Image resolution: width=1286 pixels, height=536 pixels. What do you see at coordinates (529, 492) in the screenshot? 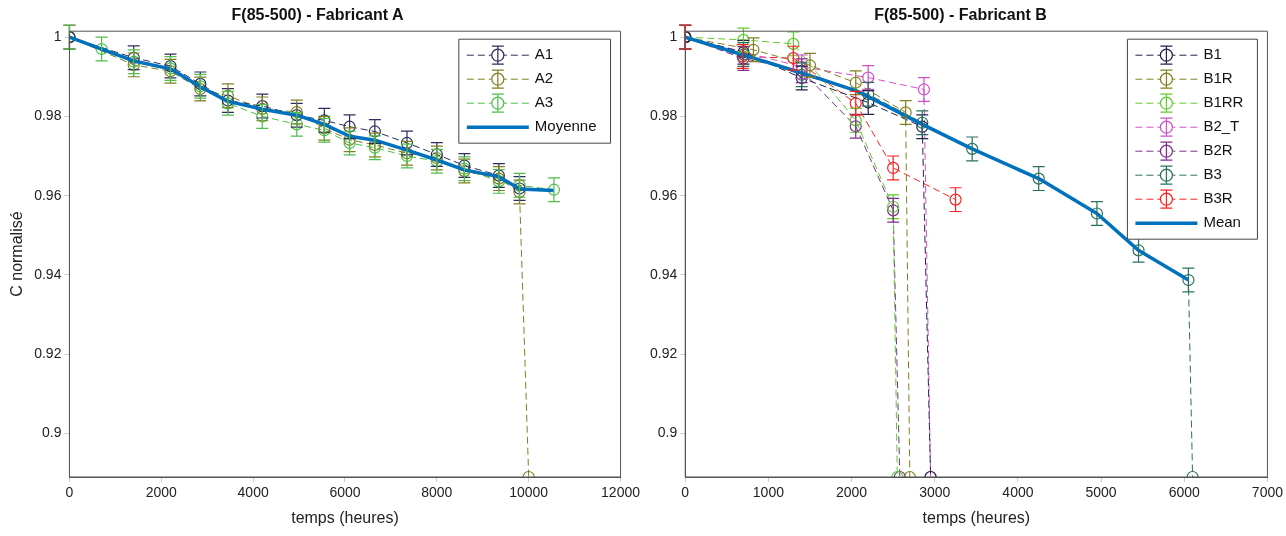
I see `x-tick-label: 10000` at bounding box center [529, 492].